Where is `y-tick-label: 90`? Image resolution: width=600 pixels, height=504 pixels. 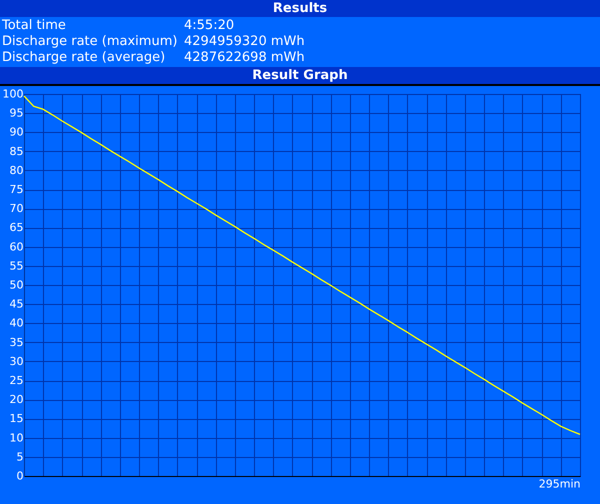 y-tick-label: 90 is located at coordinates (17, 132).